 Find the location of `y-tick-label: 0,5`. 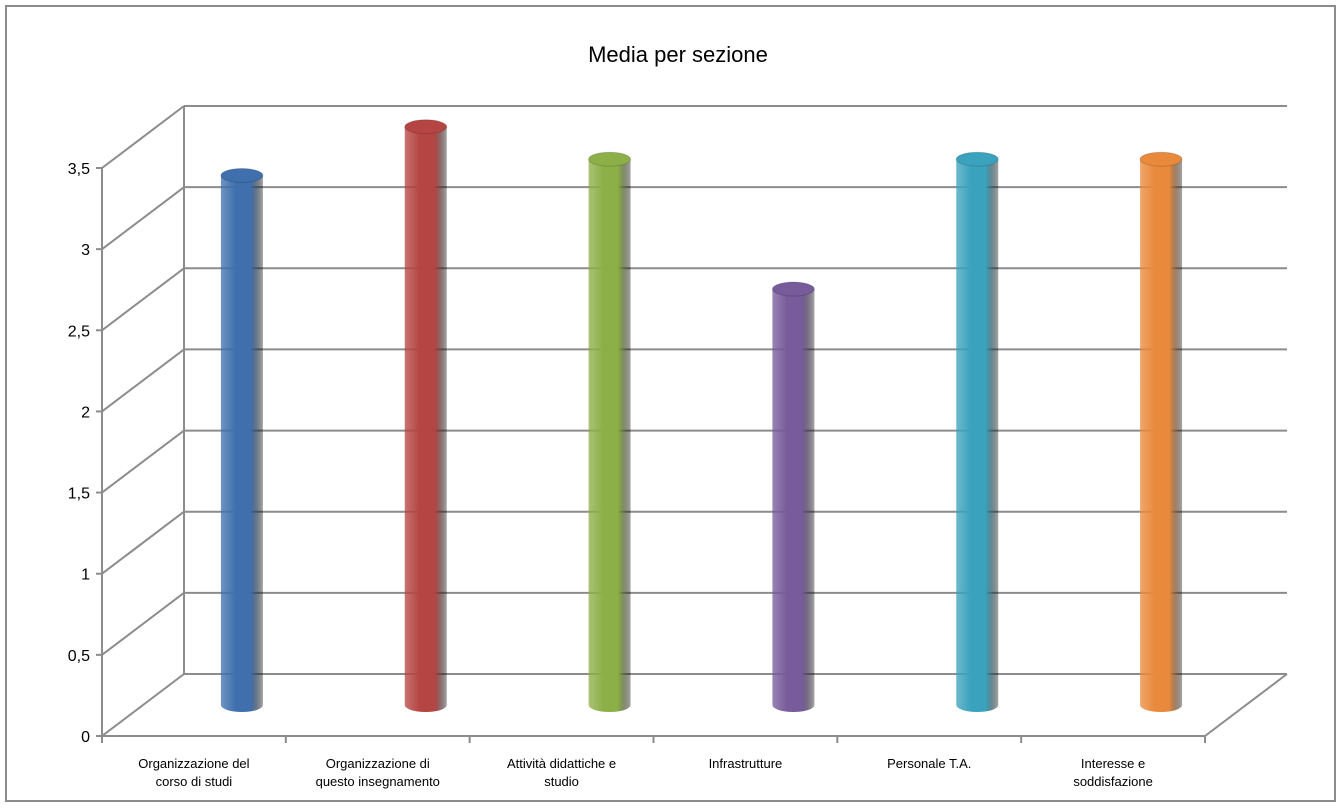

y-tick-label: 0,5 is located at coordinates (79, 656).